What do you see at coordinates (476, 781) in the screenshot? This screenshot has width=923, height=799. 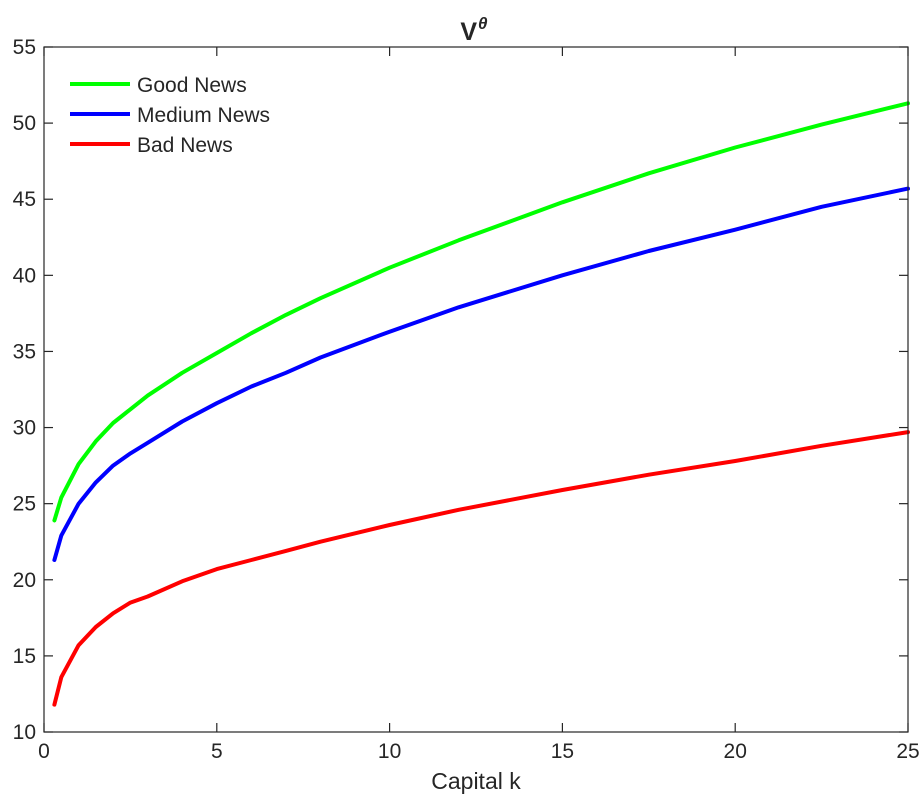 I see `x-axis-label: Capital k` at bounding box center [476, 781].